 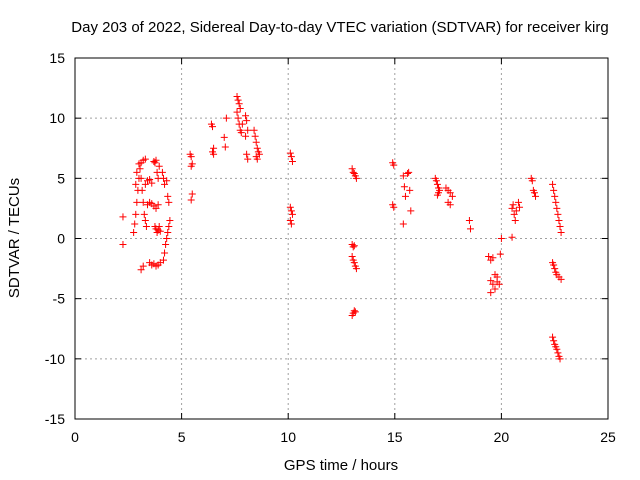 What do you see at coordinates (57, 58) in the screenshot?
I see `y-tick-label: 15` at bounding box center [57, 58].